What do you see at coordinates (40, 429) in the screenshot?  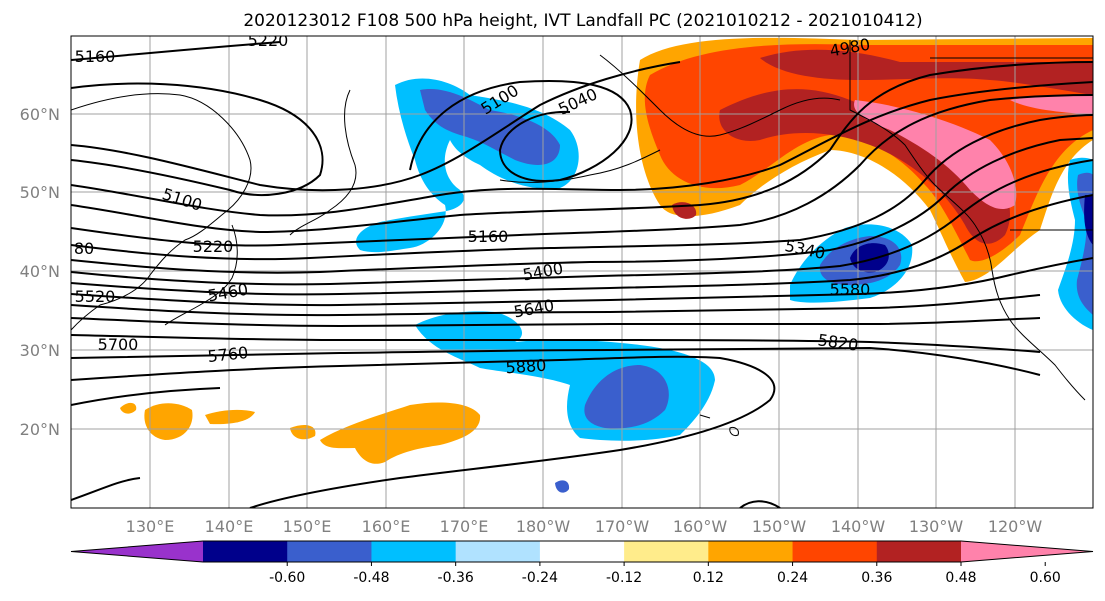 I see `lat-label-20n: 20°N` at bounding box center [40, 429].